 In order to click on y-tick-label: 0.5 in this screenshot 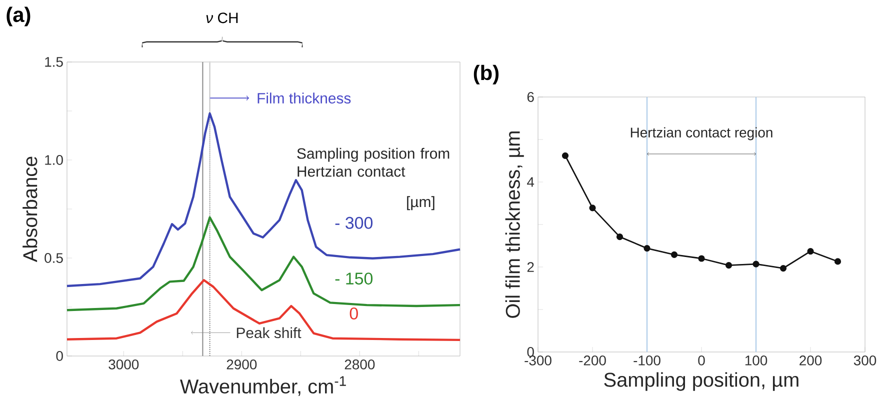, I will do `click(53, 258)`.